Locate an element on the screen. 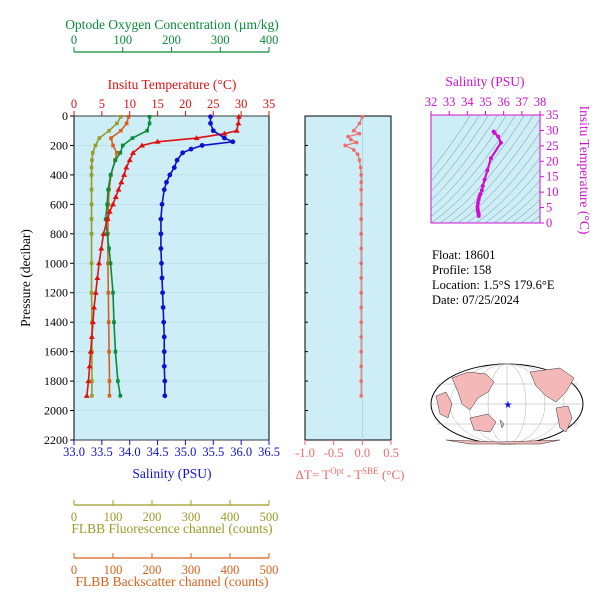 This screenshot has height=610, width=609. fluorescence-tick-label: 500 is located at coordinates (269, 517).